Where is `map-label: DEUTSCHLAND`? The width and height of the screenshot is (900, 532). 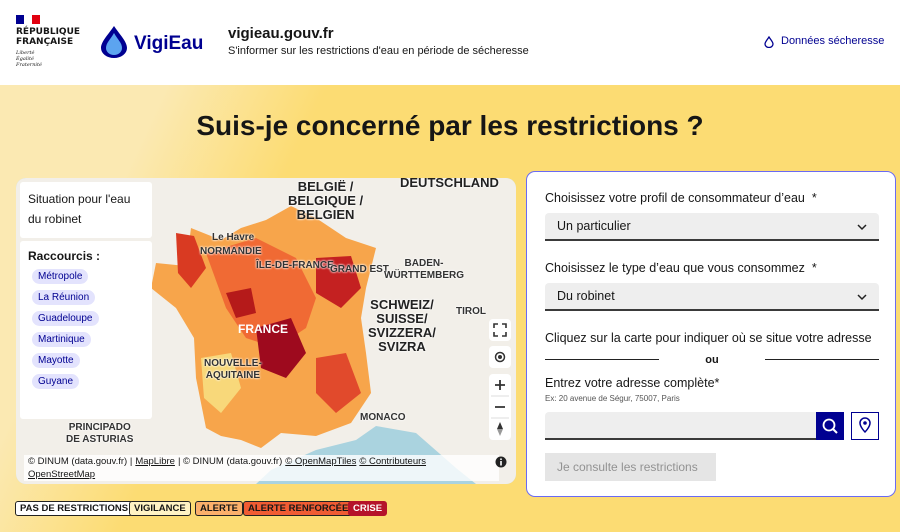
map-label: DEUTSCHLAND is located at coordinates (449, 184).